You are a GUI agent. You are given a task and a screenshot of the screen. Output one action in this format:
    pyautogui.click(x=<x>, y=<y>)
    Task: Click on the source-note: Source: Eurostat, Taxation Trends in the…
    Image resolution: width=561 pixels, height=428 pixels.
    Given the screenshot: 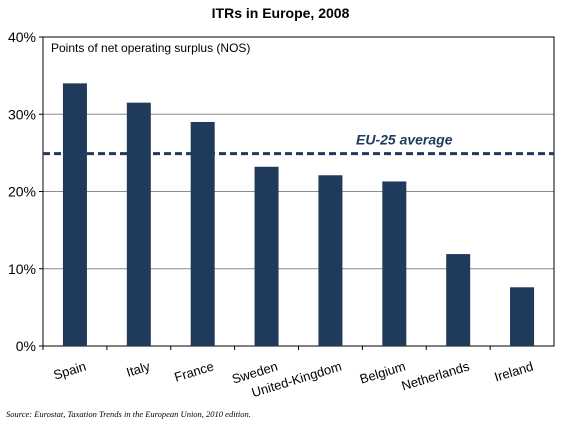 What is the action you would take?
    pyautogui.click(x=128, y=414)
    